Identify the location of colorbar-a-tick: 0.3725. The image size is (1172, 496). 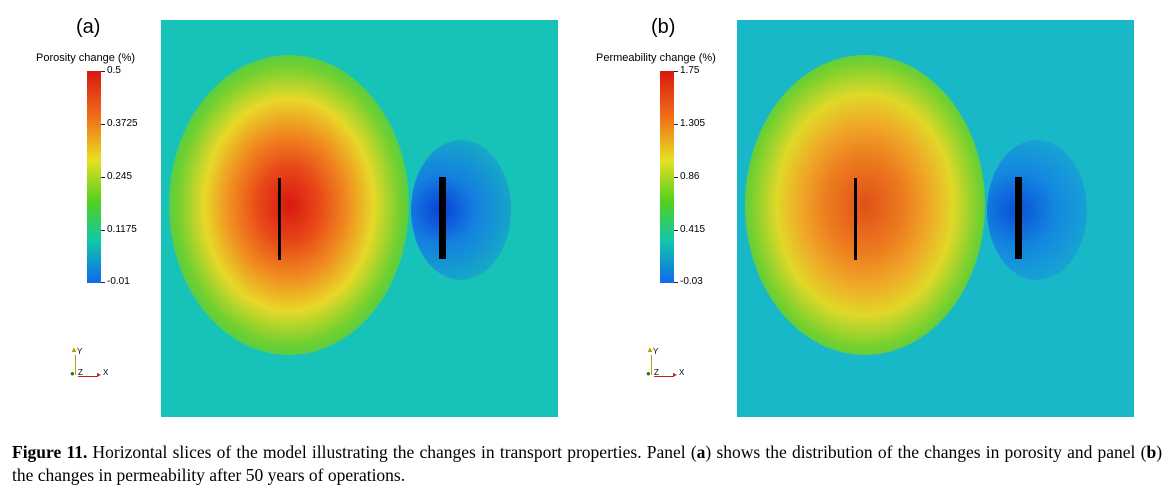
(122, 123).